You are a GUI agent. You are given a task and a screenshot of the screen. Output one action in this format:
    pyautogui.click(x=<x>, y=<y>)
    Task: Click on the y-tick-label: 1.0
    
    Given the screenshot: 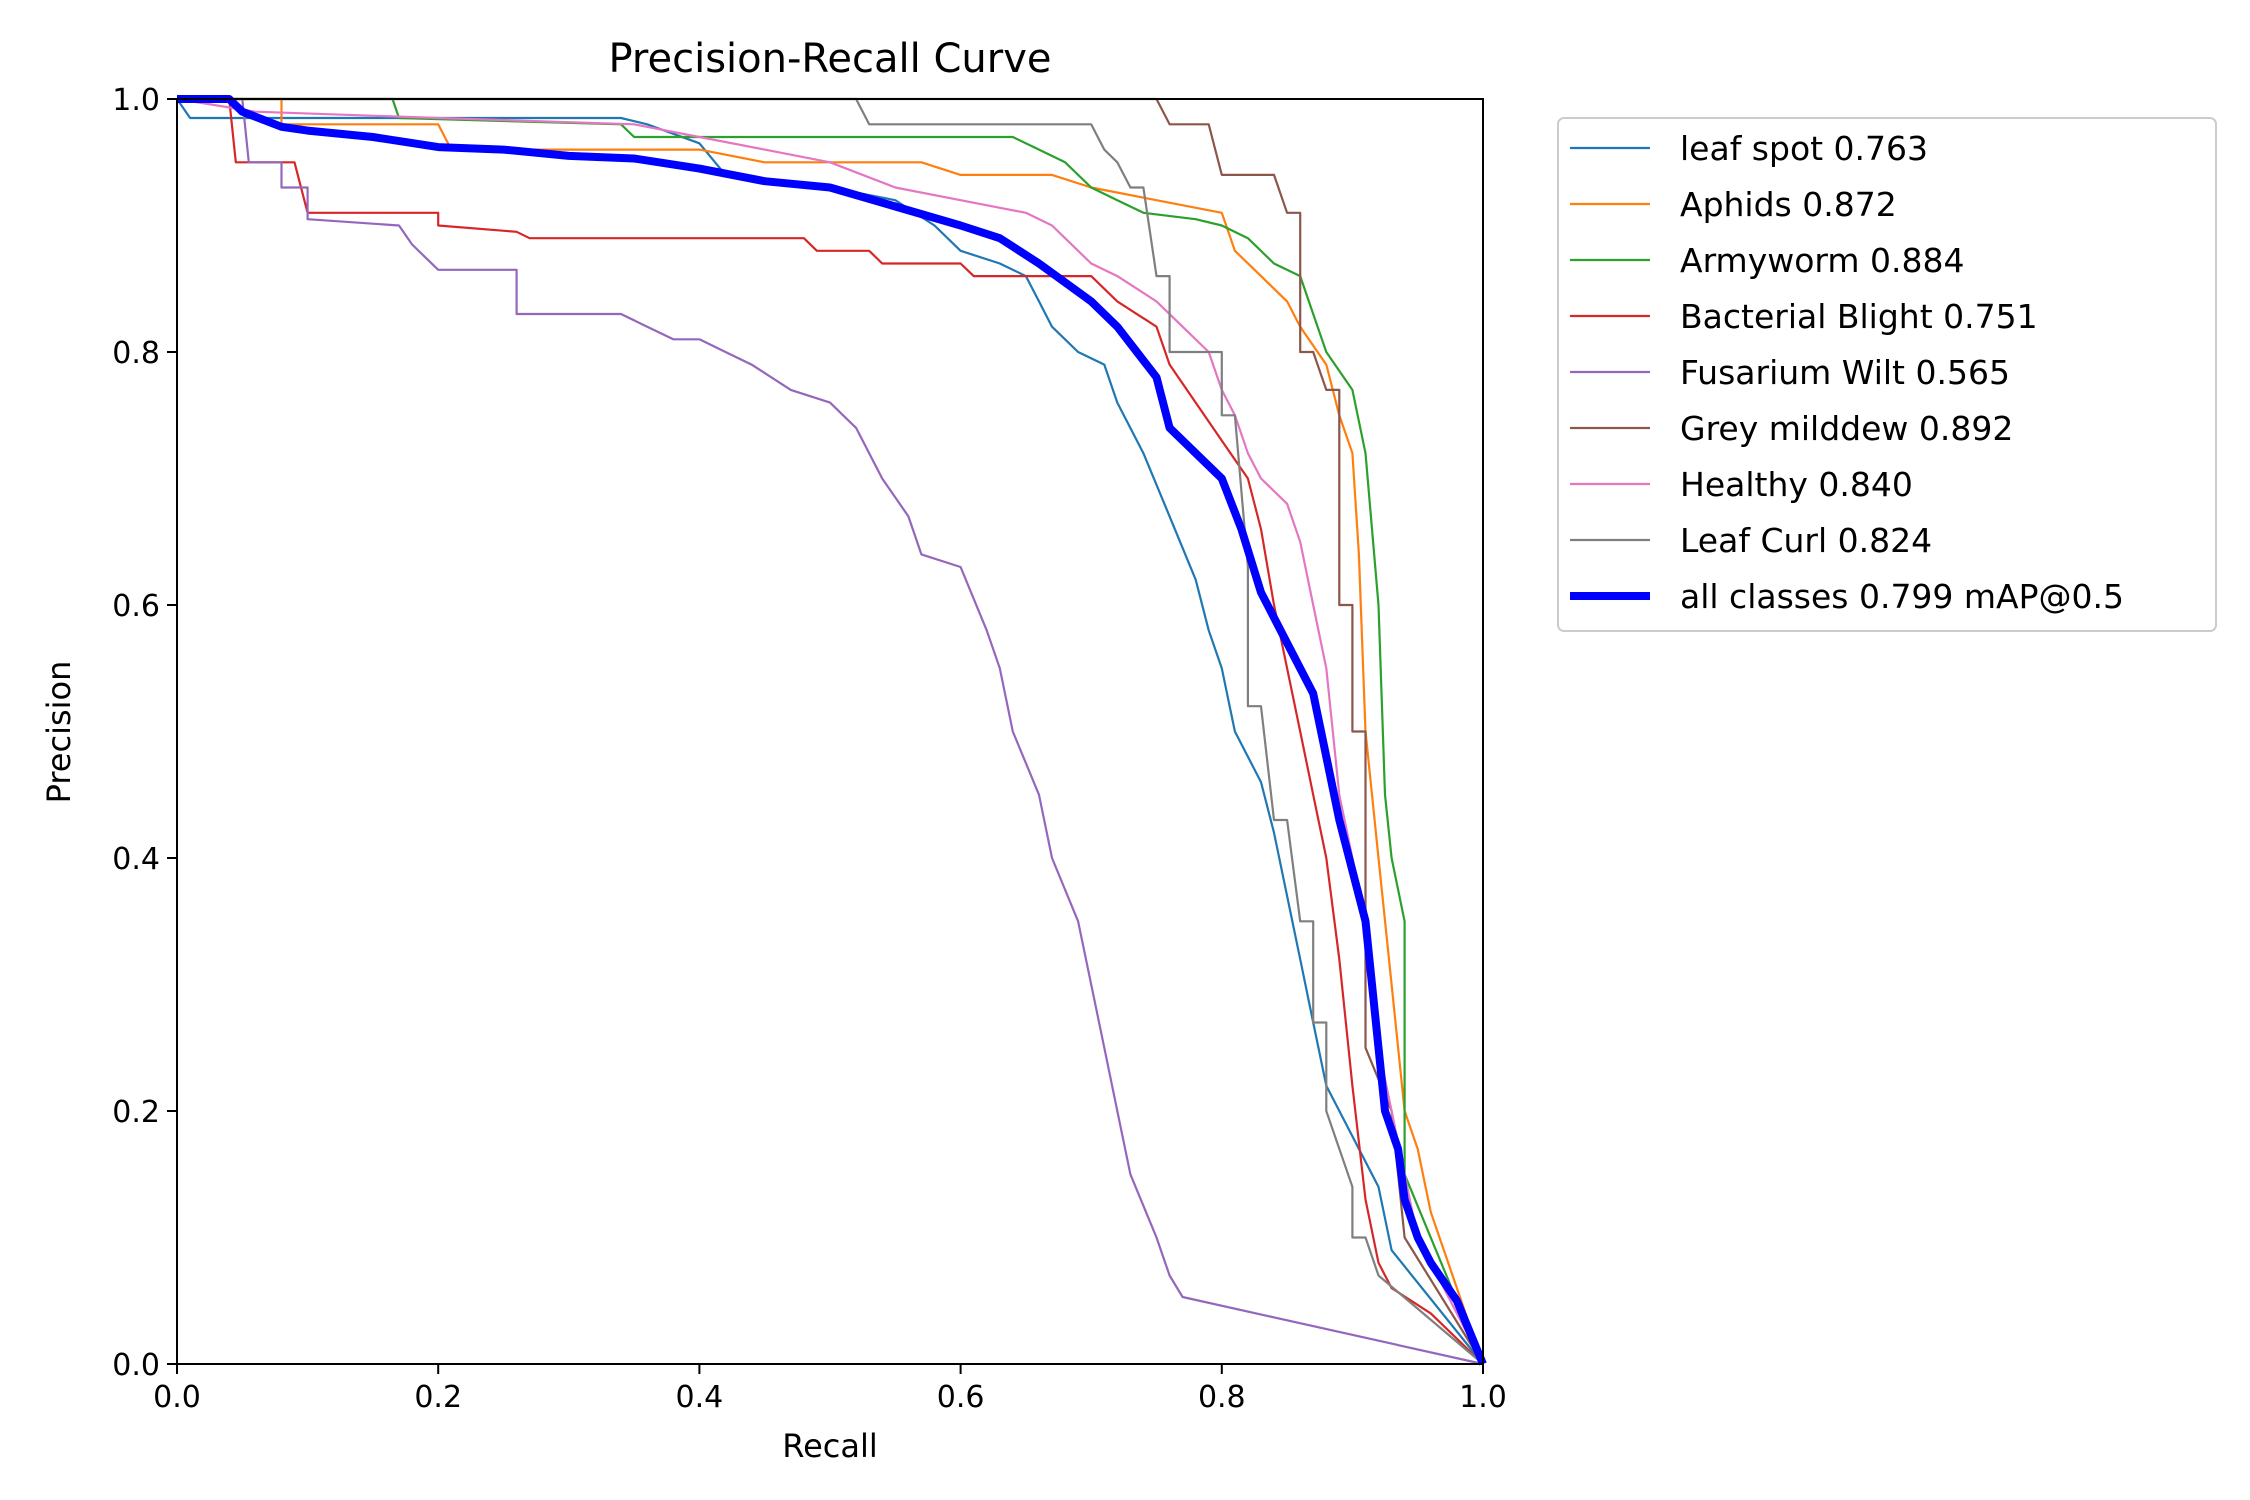 What is the action you would take?
    pyautogui.click(x=136, y=100)
    